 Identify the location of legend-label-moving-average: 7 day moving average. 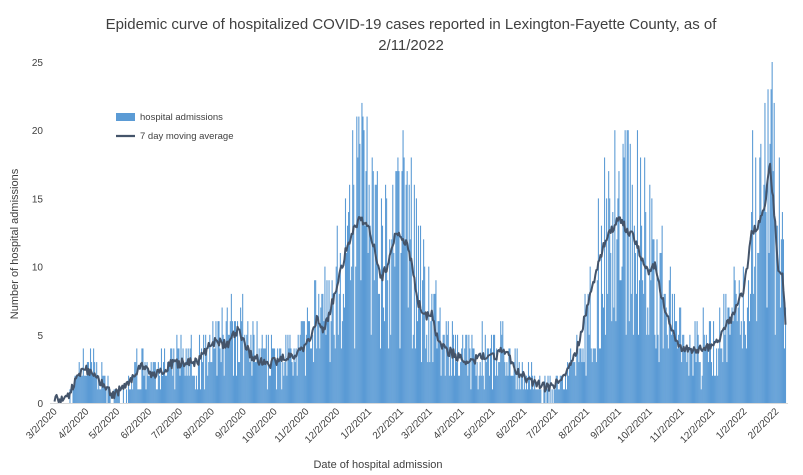
(186, 136).